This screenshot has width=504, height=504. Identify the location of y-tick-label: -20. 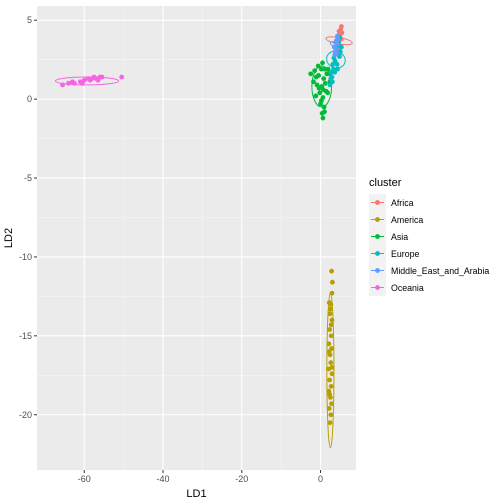
(25, 415).